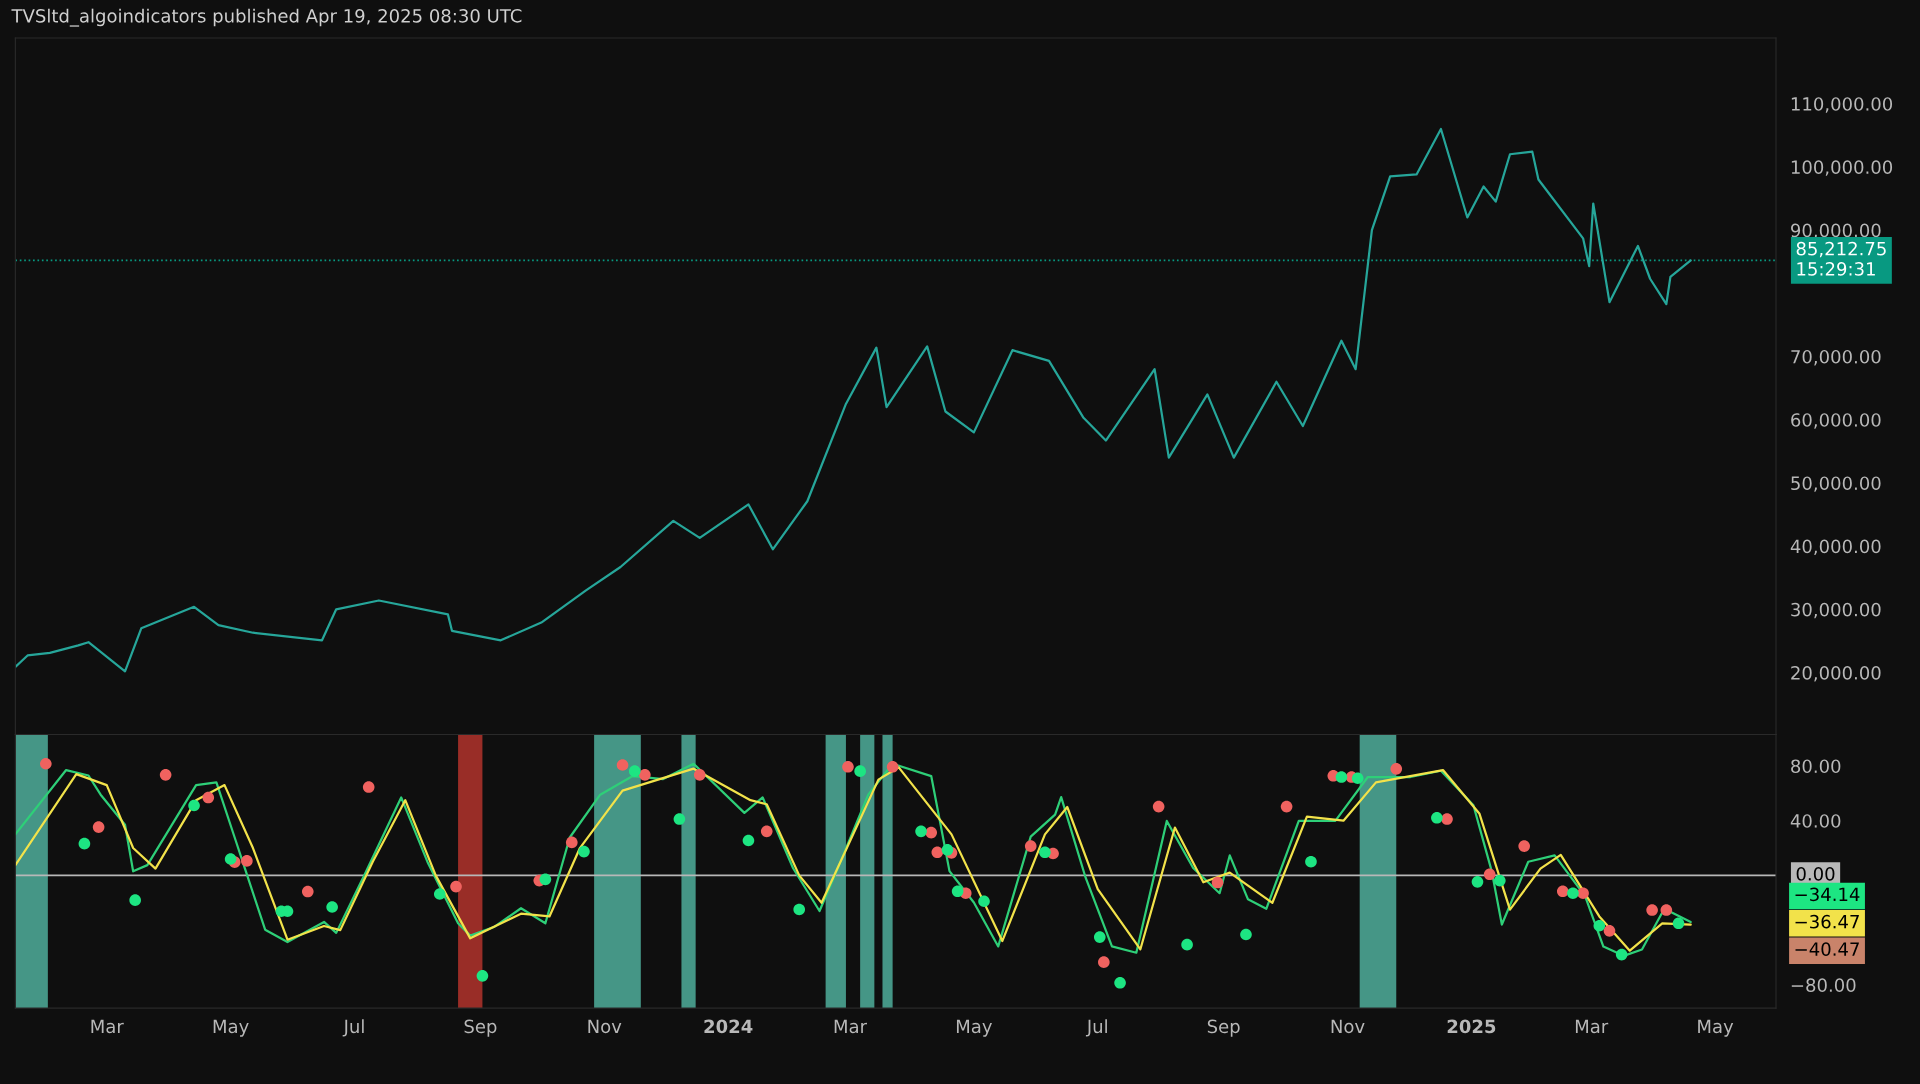 This screenshot has height=1084, width=1920. I want to click on y-tick-label: 100,000.00, so click(1842, 168).